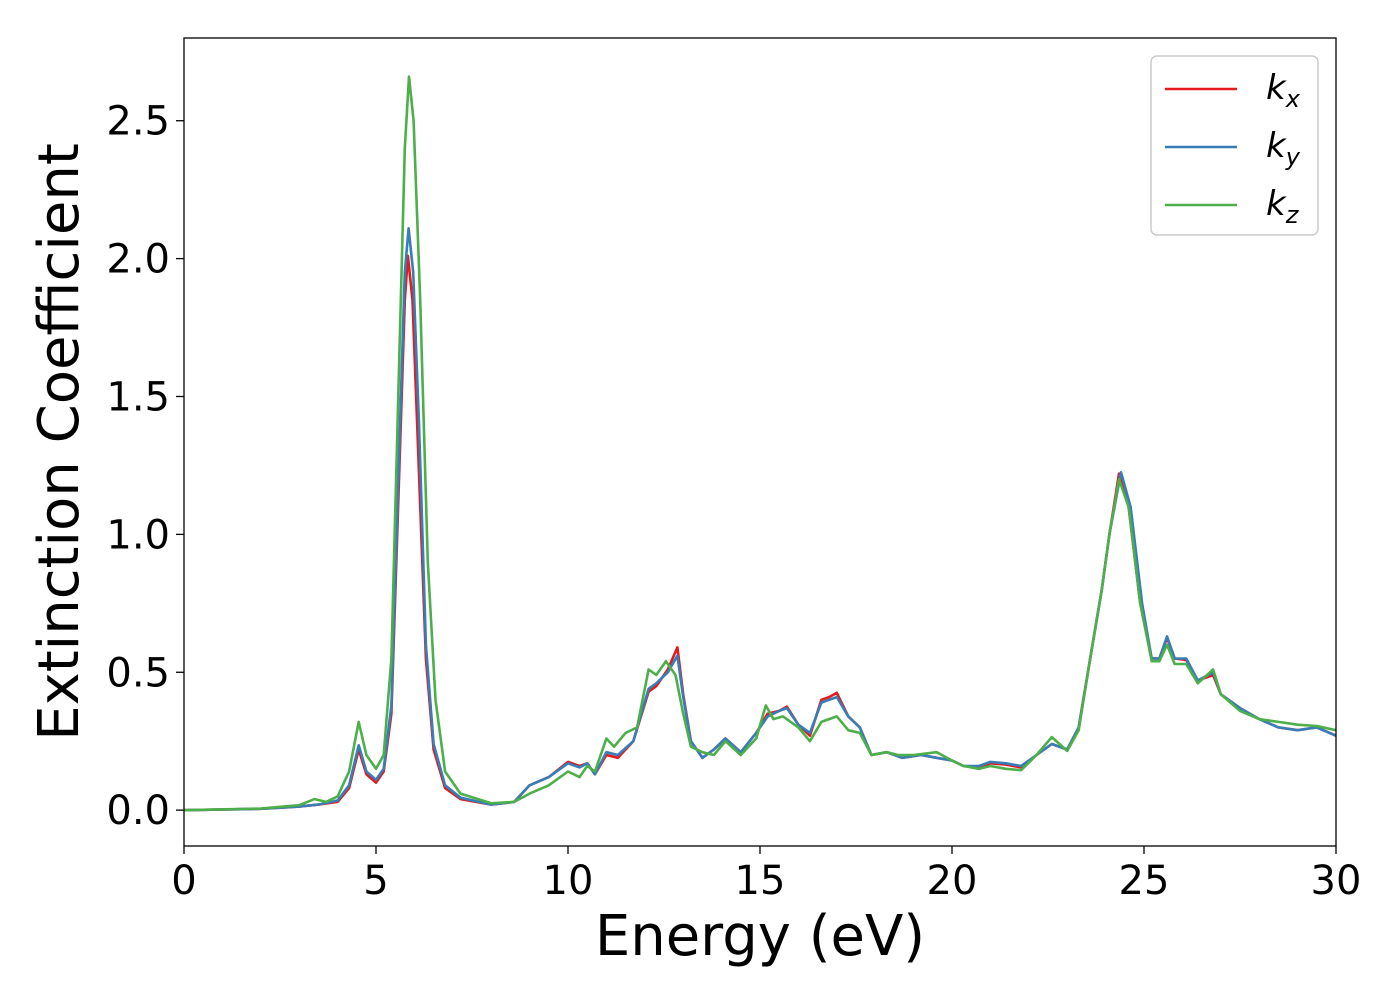 This screenshot has width=1400, height=1000. Describe the element at coordinates (760, 936) in the screenshot. I see `x-axis-title: Energy (eV)` at that location.